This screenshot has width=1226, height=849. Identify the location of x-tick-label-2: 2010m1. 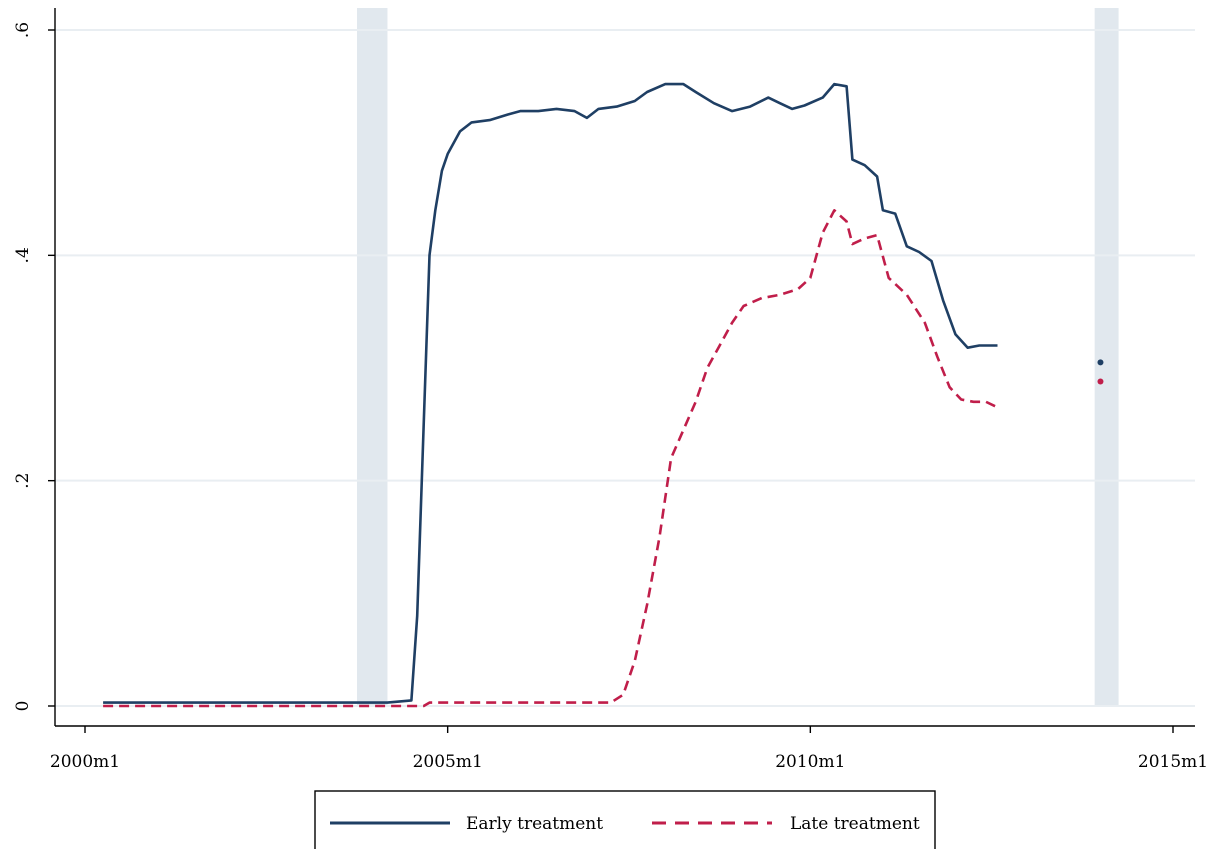
(810, 762).